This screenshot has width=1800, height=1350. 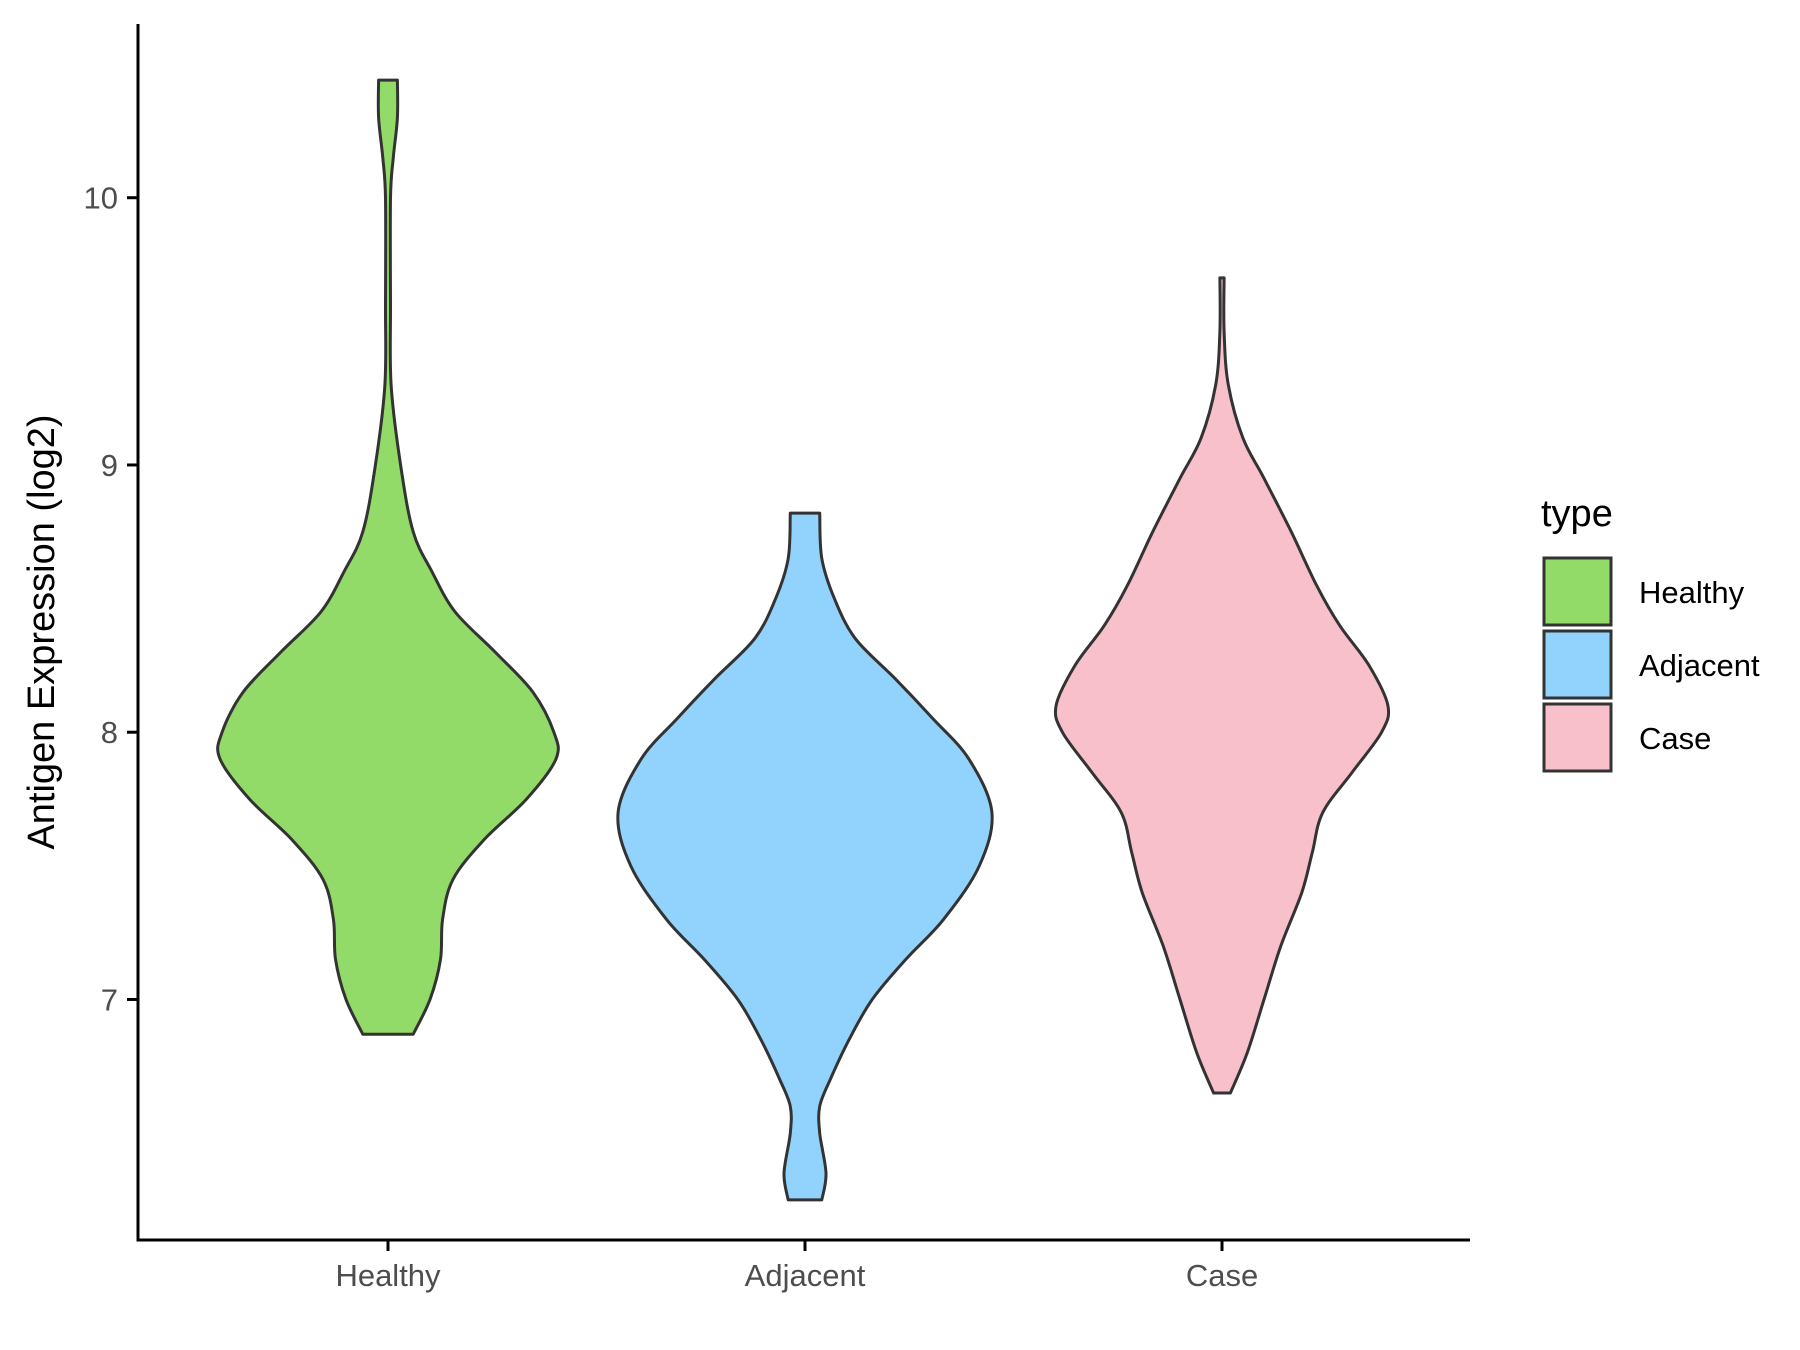 I want to click on legend-label: Adjacent, so click(x=1699, y=665).